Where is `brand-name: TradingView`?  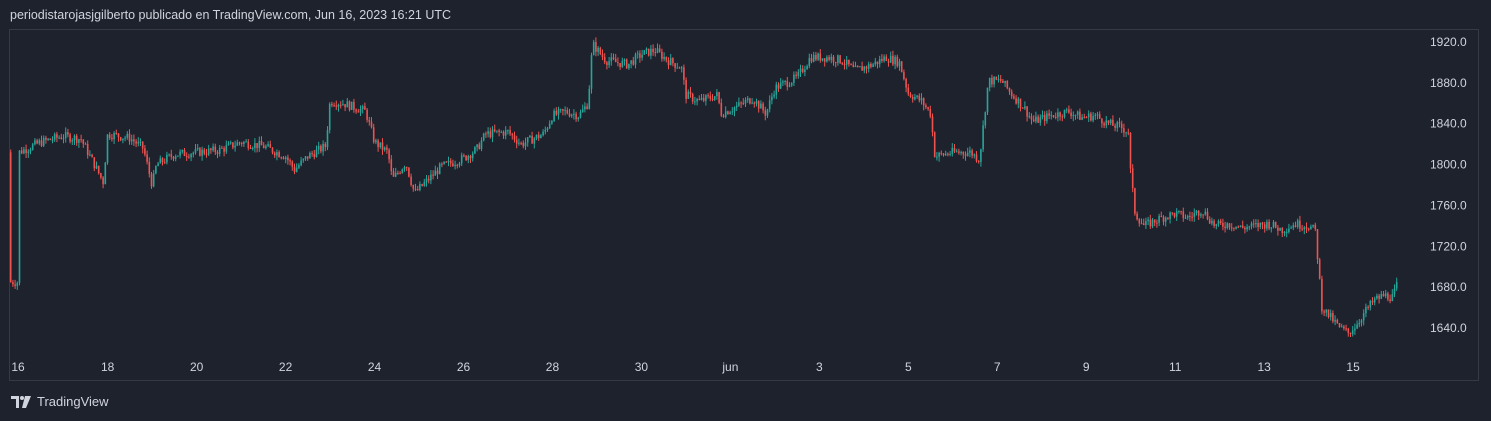 brand-name: TradingView is located at coordinates (73, 401).